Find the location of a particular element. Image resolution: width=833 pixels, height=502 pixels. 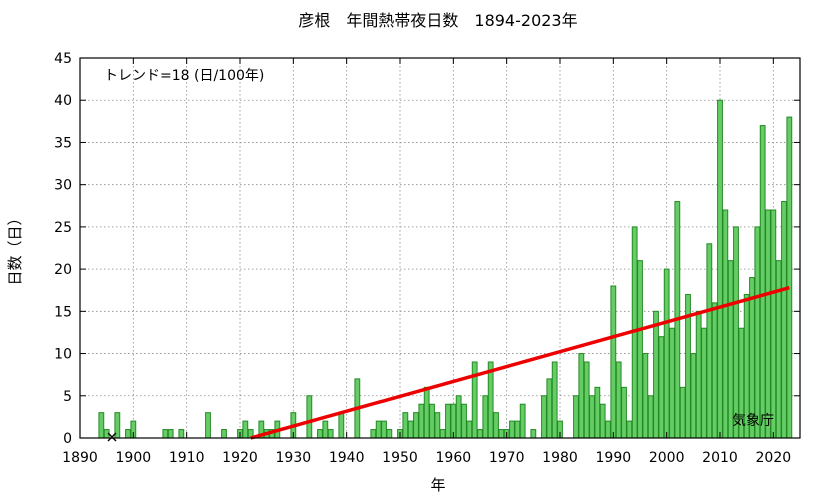

bar-1978 is located at coordinates (549, 408).